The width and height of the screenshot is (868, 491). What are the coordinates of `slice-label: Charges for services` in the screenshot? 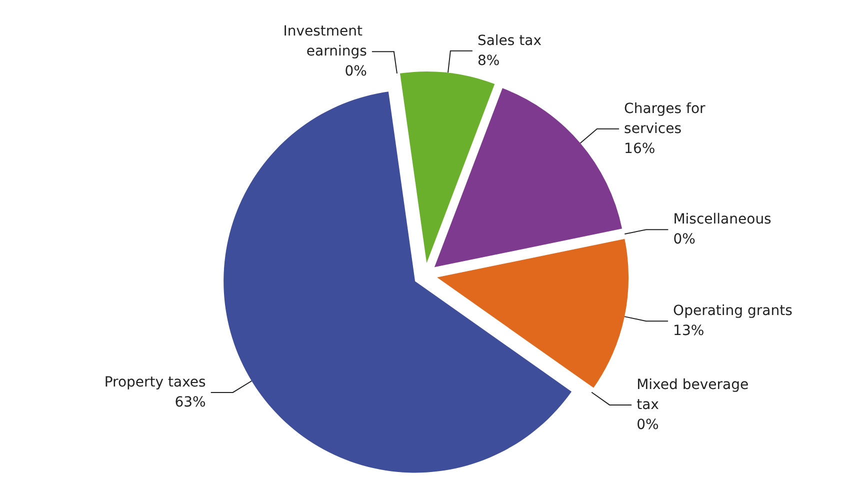 It's located at (667, 118).